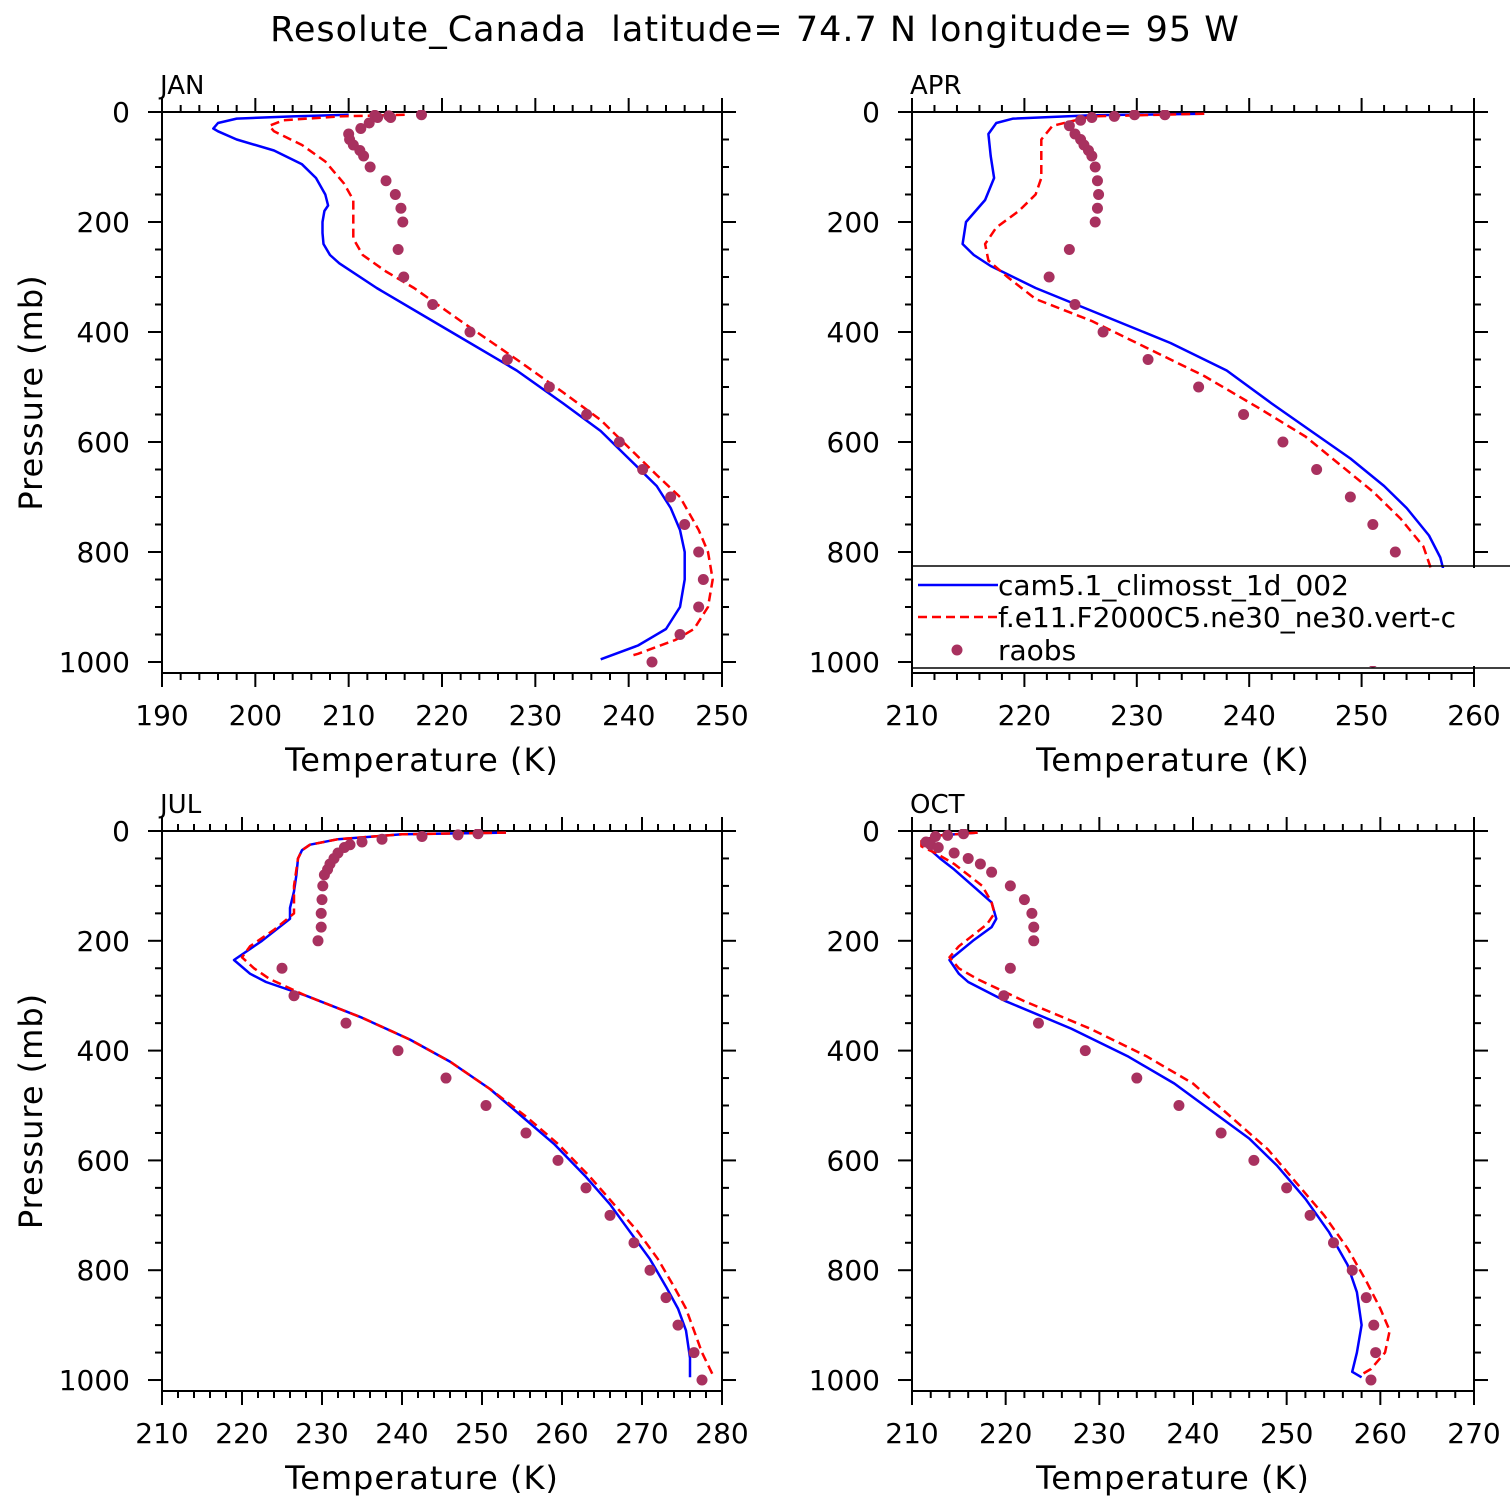 The width and height of the screenshot is (1510, 1510). Describe the element at coordinates (31, 392) in the screenshot. I see `y-axis-label: Pressure (mb)` at that location.